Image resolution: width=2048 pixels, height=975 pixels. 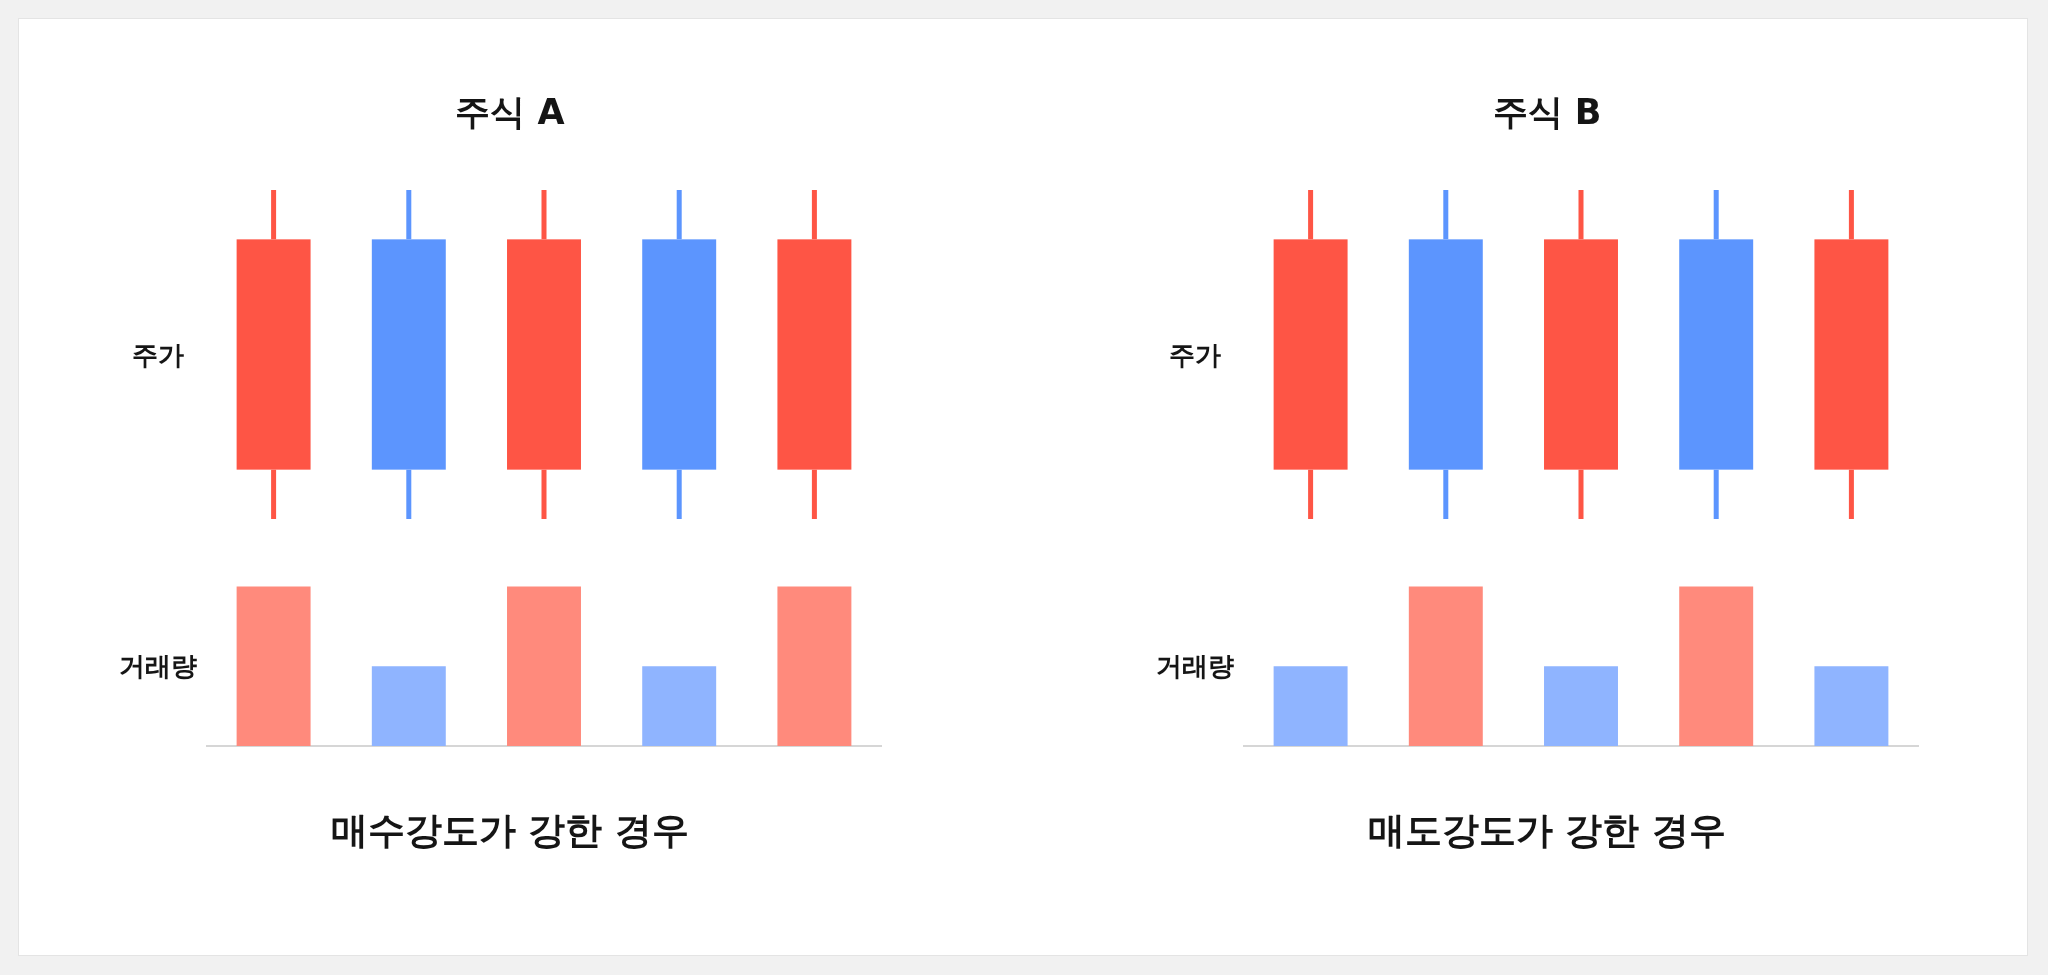 What do you see at coordinates (1547, 830) in the screenshot?
I see `text: 매도강도가 강한 경우` at bounding box center [1547, 830].